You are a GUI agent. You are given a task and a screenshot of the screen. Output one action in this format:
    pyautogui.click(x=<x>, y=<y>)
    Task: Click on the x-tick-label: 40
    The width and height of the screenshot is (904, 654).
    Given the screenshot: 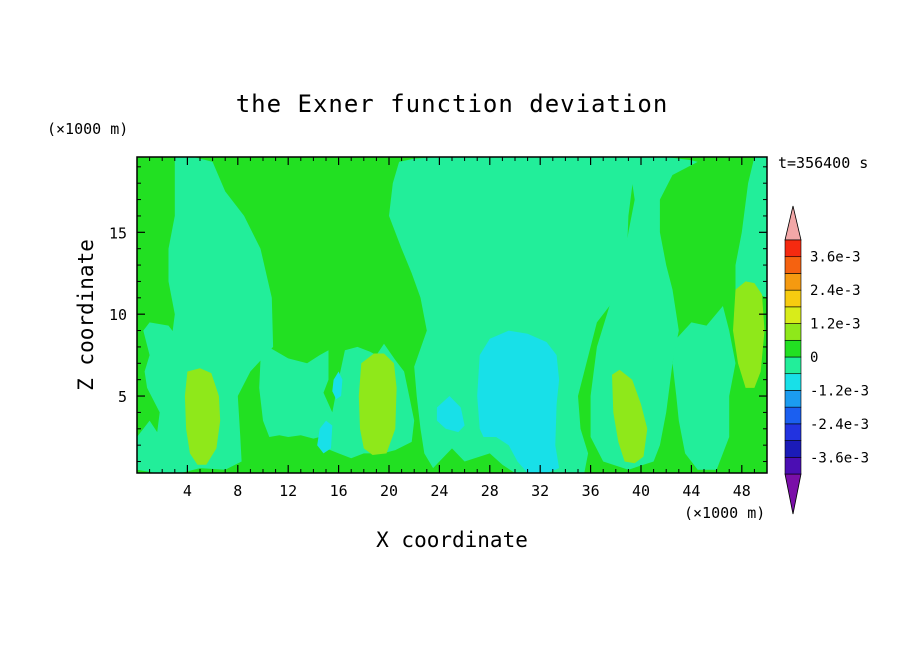 What is the action you would take?
    pyautogui.click(x=641, y=491)
    